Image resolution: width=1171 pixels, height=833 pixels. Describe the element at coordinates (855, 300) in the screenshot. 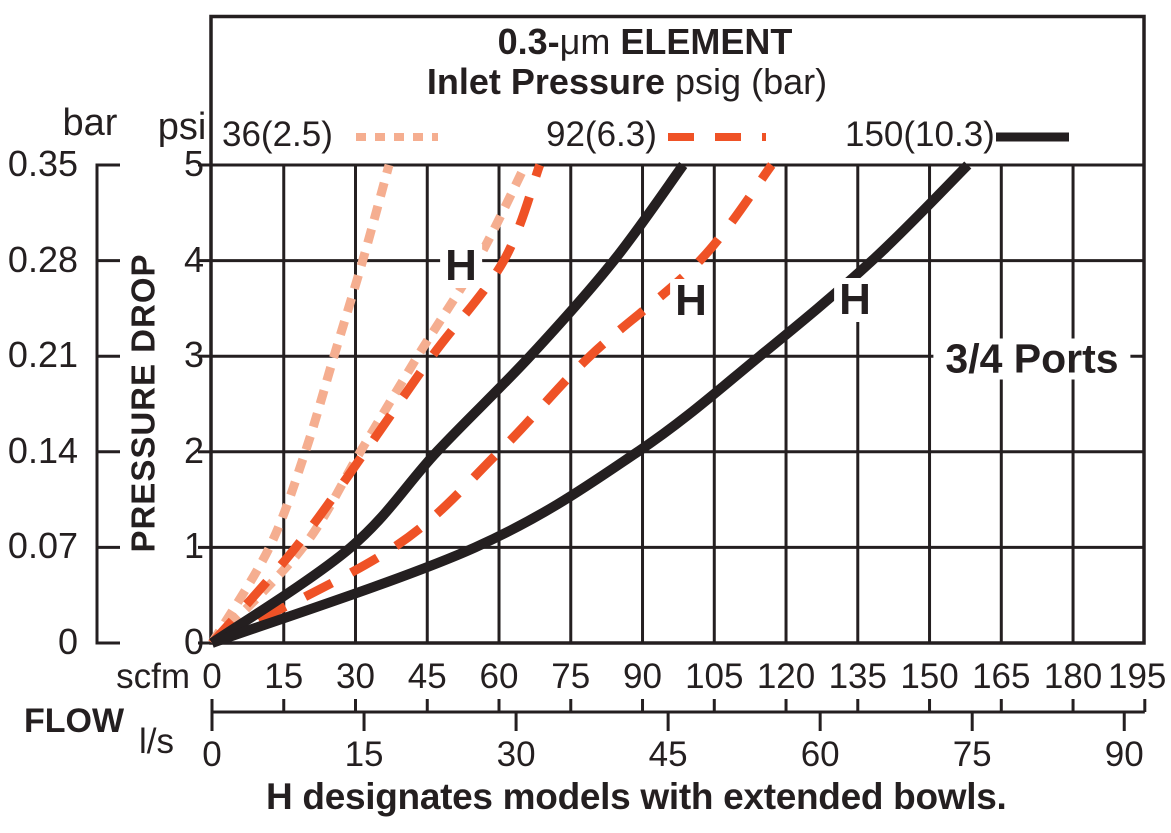

I see `h-curve-annotation-150: H` at that location.